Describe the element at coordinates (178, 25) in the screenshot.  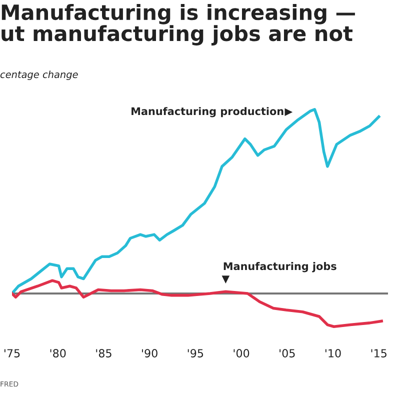
I see `chart-title: Manufacturing is increasing — ut manufacturing jobs are not` at that location.